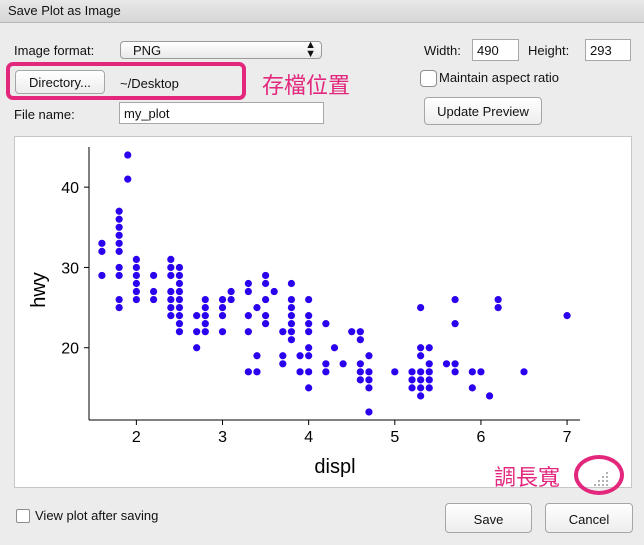  What do you see at coordinates (147, 50) in the screenshot?
I see `image-format-value: PNG` at bounding box center [147, 50].